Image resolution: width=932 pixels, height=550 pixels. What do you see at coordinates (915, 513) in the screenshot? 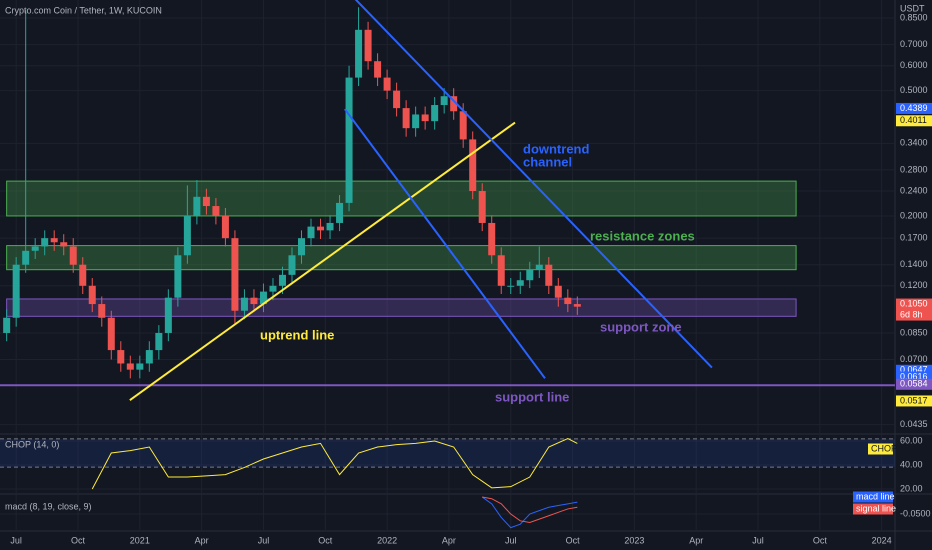
I see `y-tick-label: -0.0500` at bounding box center [915, 513].